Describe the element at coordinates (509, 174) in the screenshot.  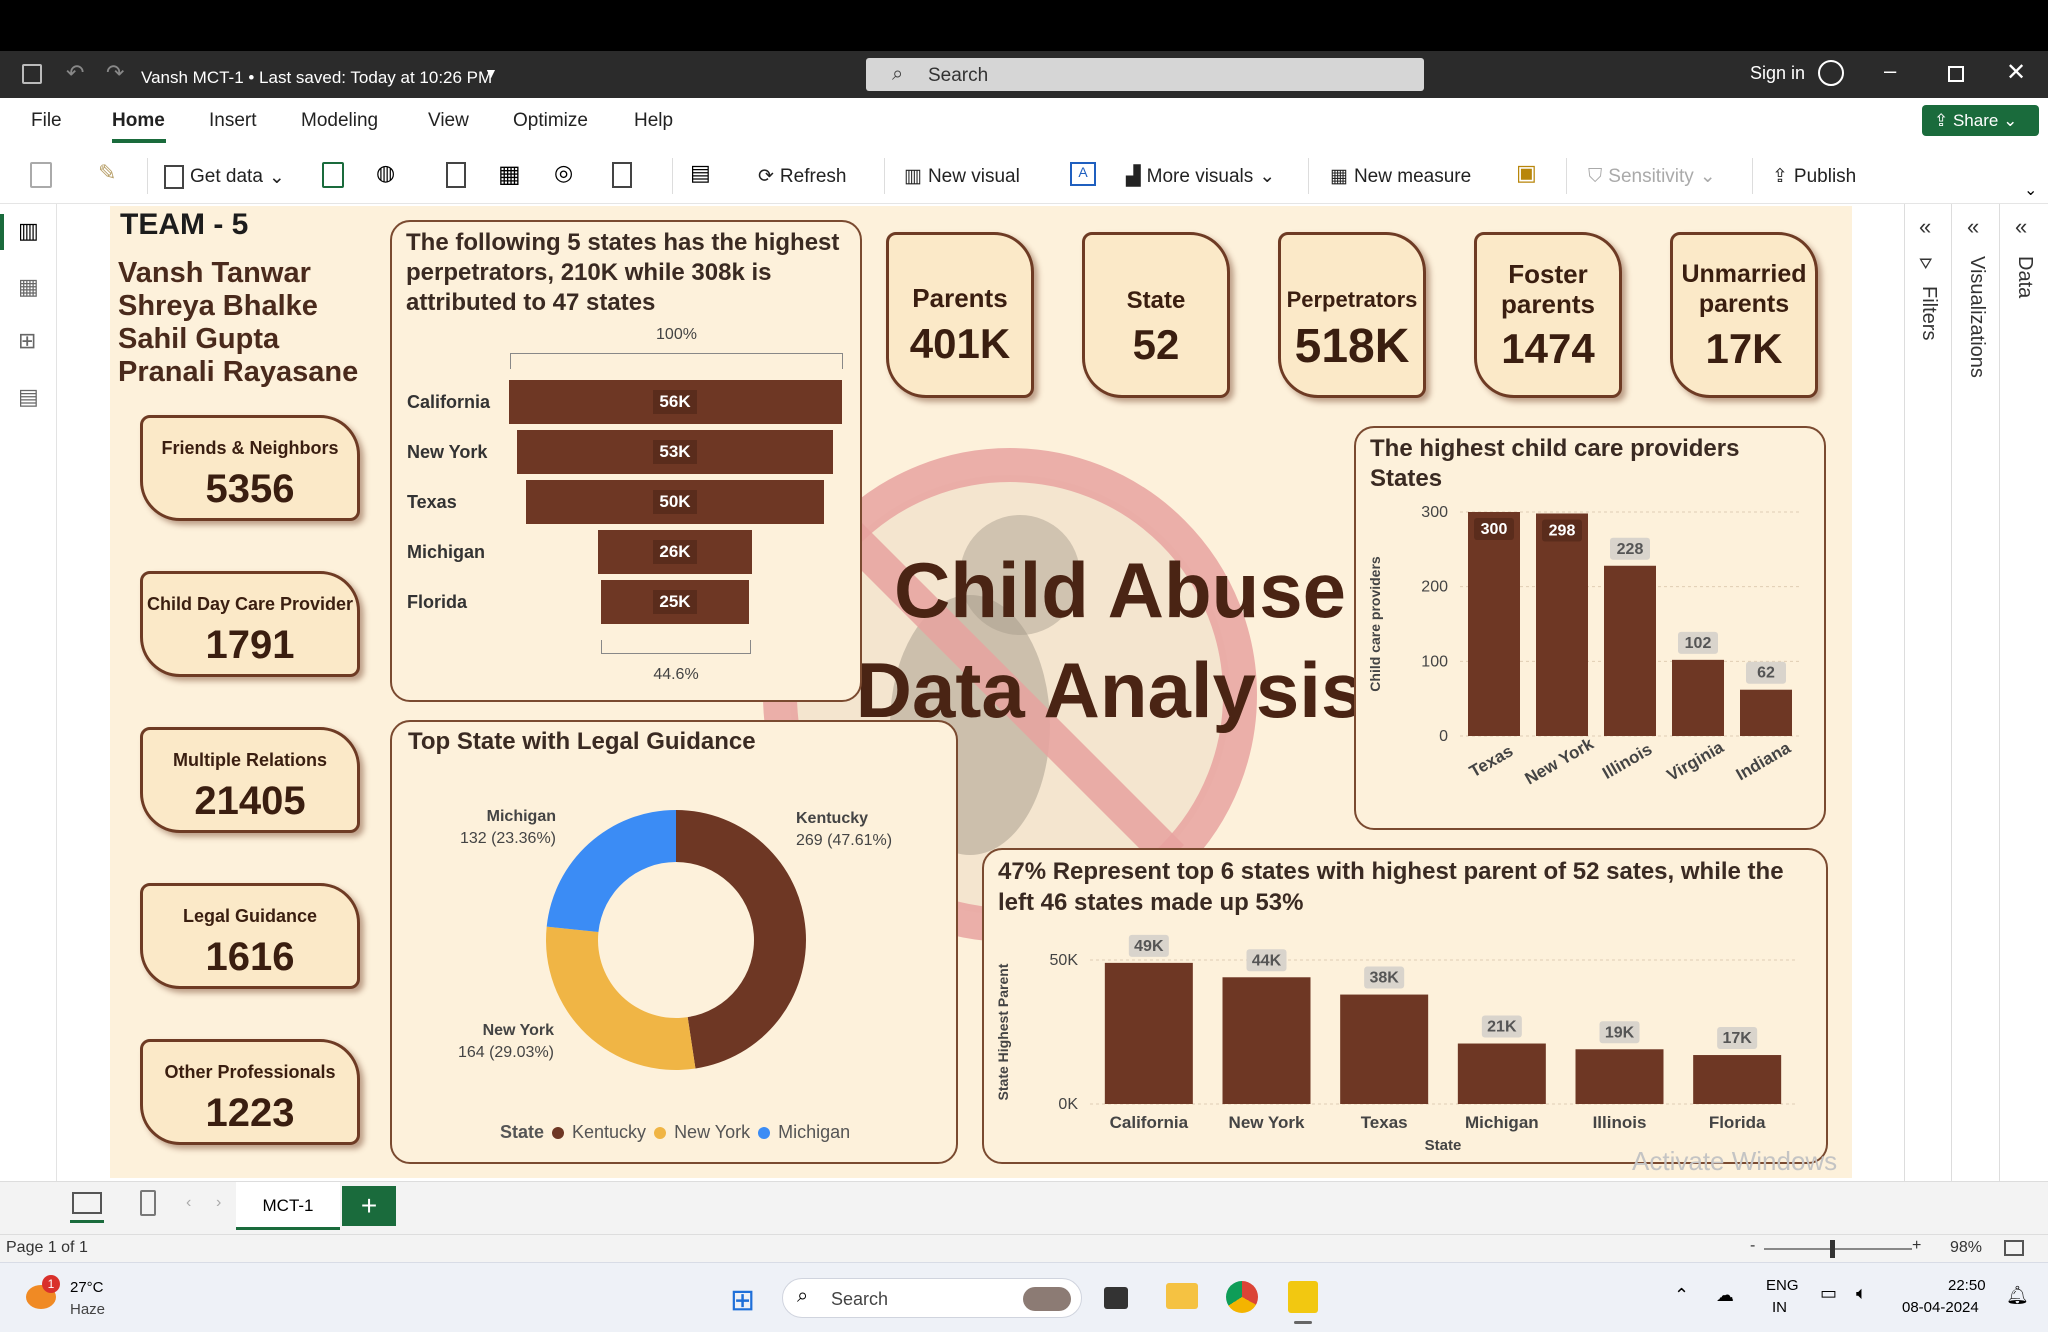
I see `enter-data-icon: ▦` at that location.